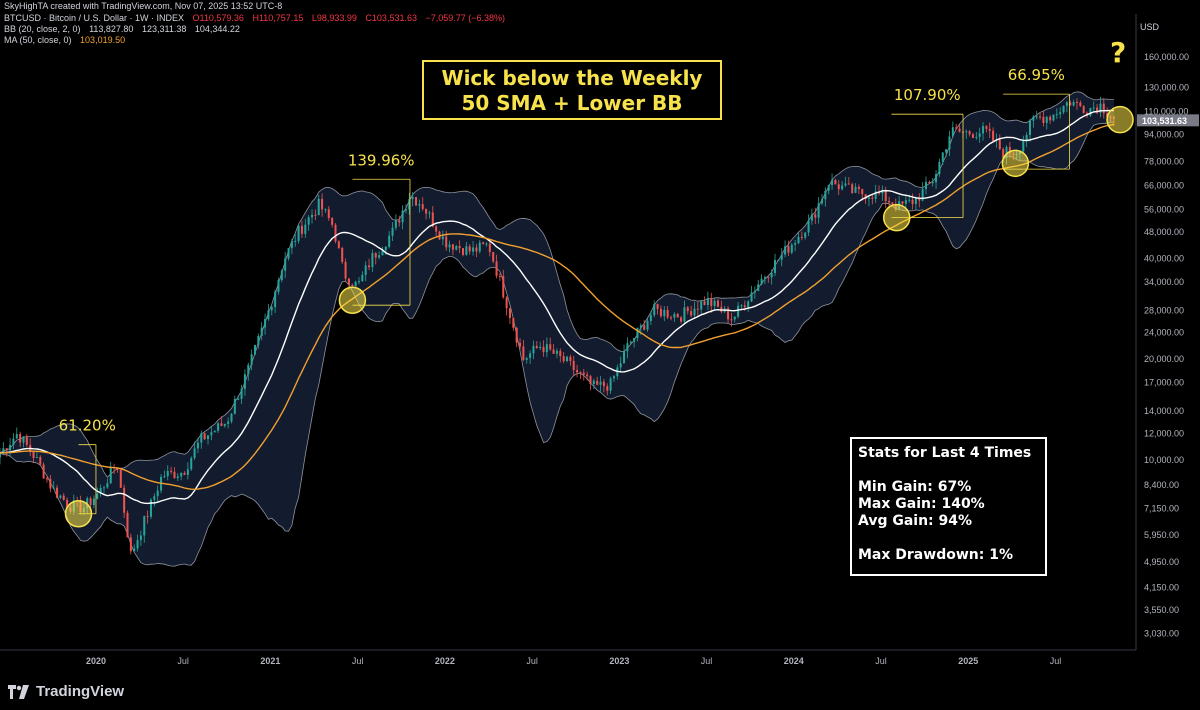 This screenshot has width=1200, height=710. What do you see at coordinates (927, 95) in the screenshot?
I see `gain-label-2: 107.90%` at bounding box center [927, 95].